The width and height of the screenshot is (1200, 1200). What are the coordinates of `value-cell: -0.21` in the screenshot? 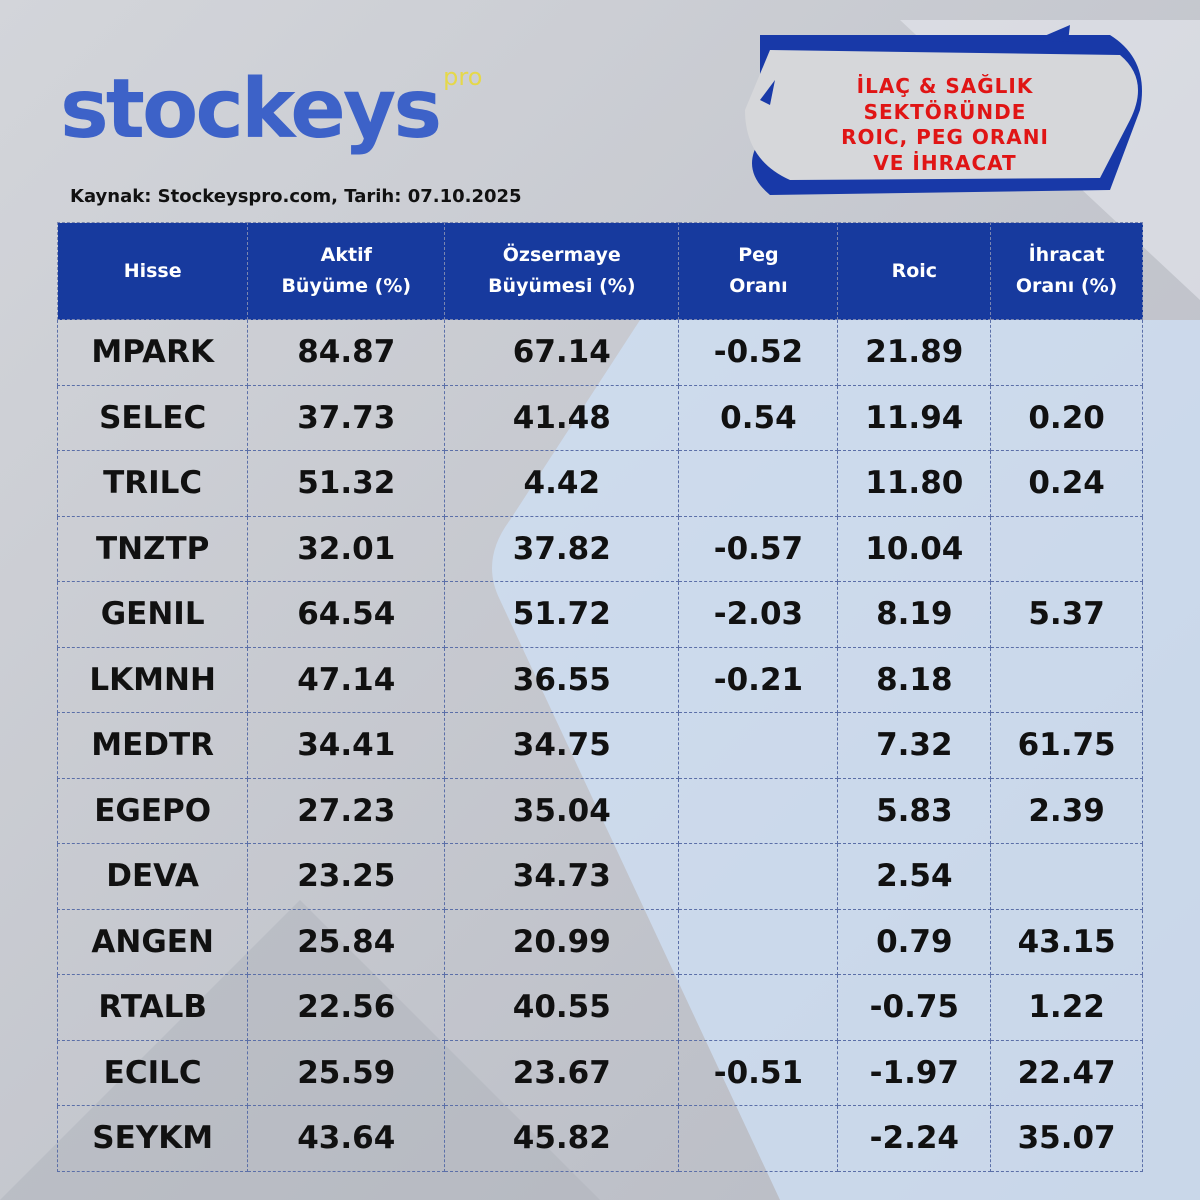 It's located at (758, 679).